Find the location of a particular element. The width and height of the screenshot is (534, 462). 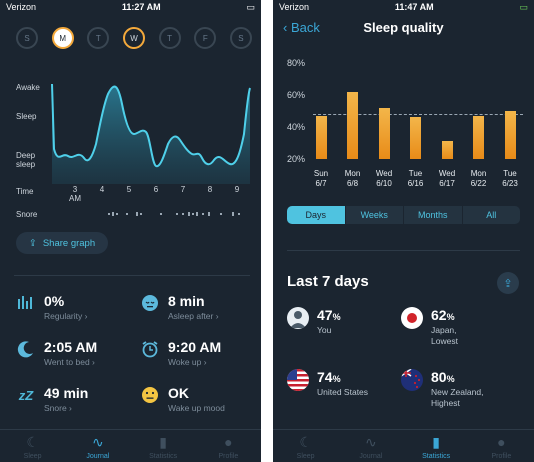

status-bar: Verizon 11:47 AM ▭ is located at coordinates (403, 7).